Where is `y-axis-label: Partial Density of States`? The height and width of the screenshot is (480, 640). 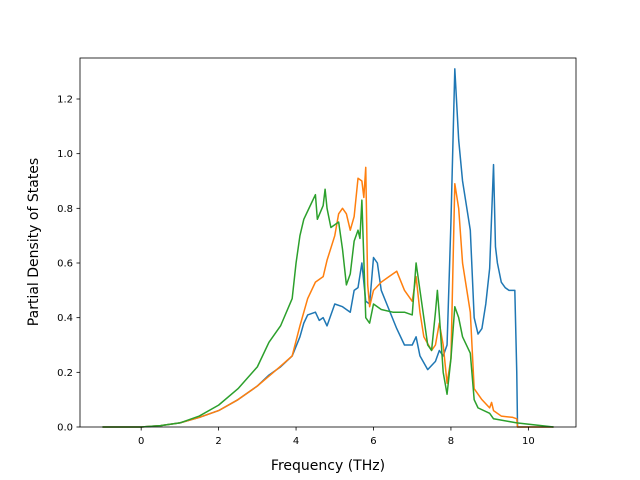 y-axis-label: Partial Density of States is located at coordinates (34, 242).